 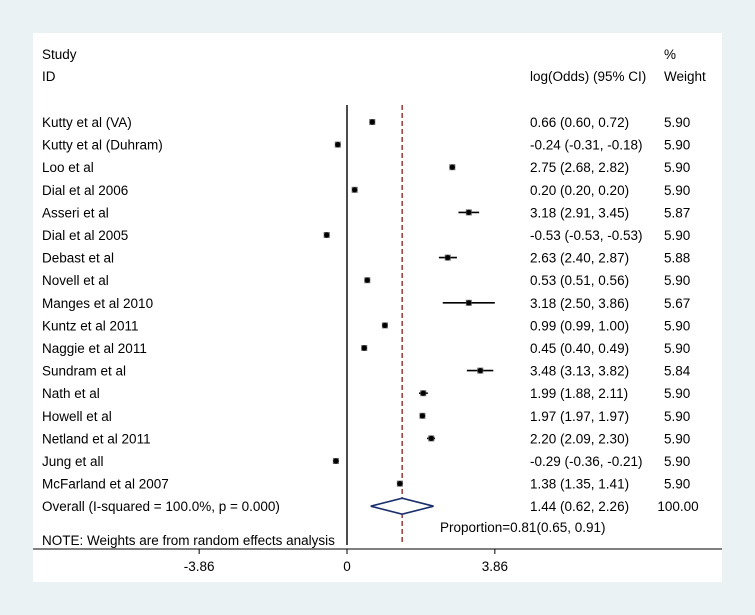 I want to click on study-name: Kutty et al (Duhram), so click(x=102, y=145).